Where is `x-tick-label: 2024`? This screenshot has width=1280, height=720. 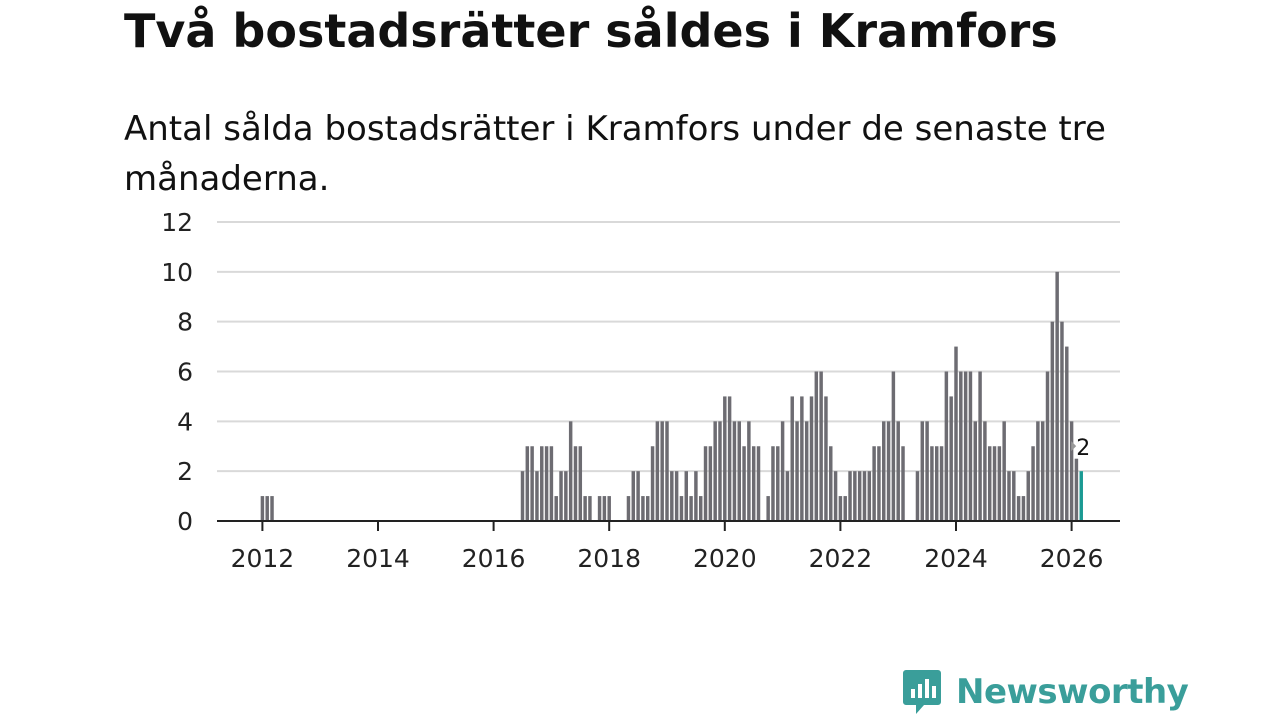
x-tick-label: 2024 is located at coordinates (956, 558).